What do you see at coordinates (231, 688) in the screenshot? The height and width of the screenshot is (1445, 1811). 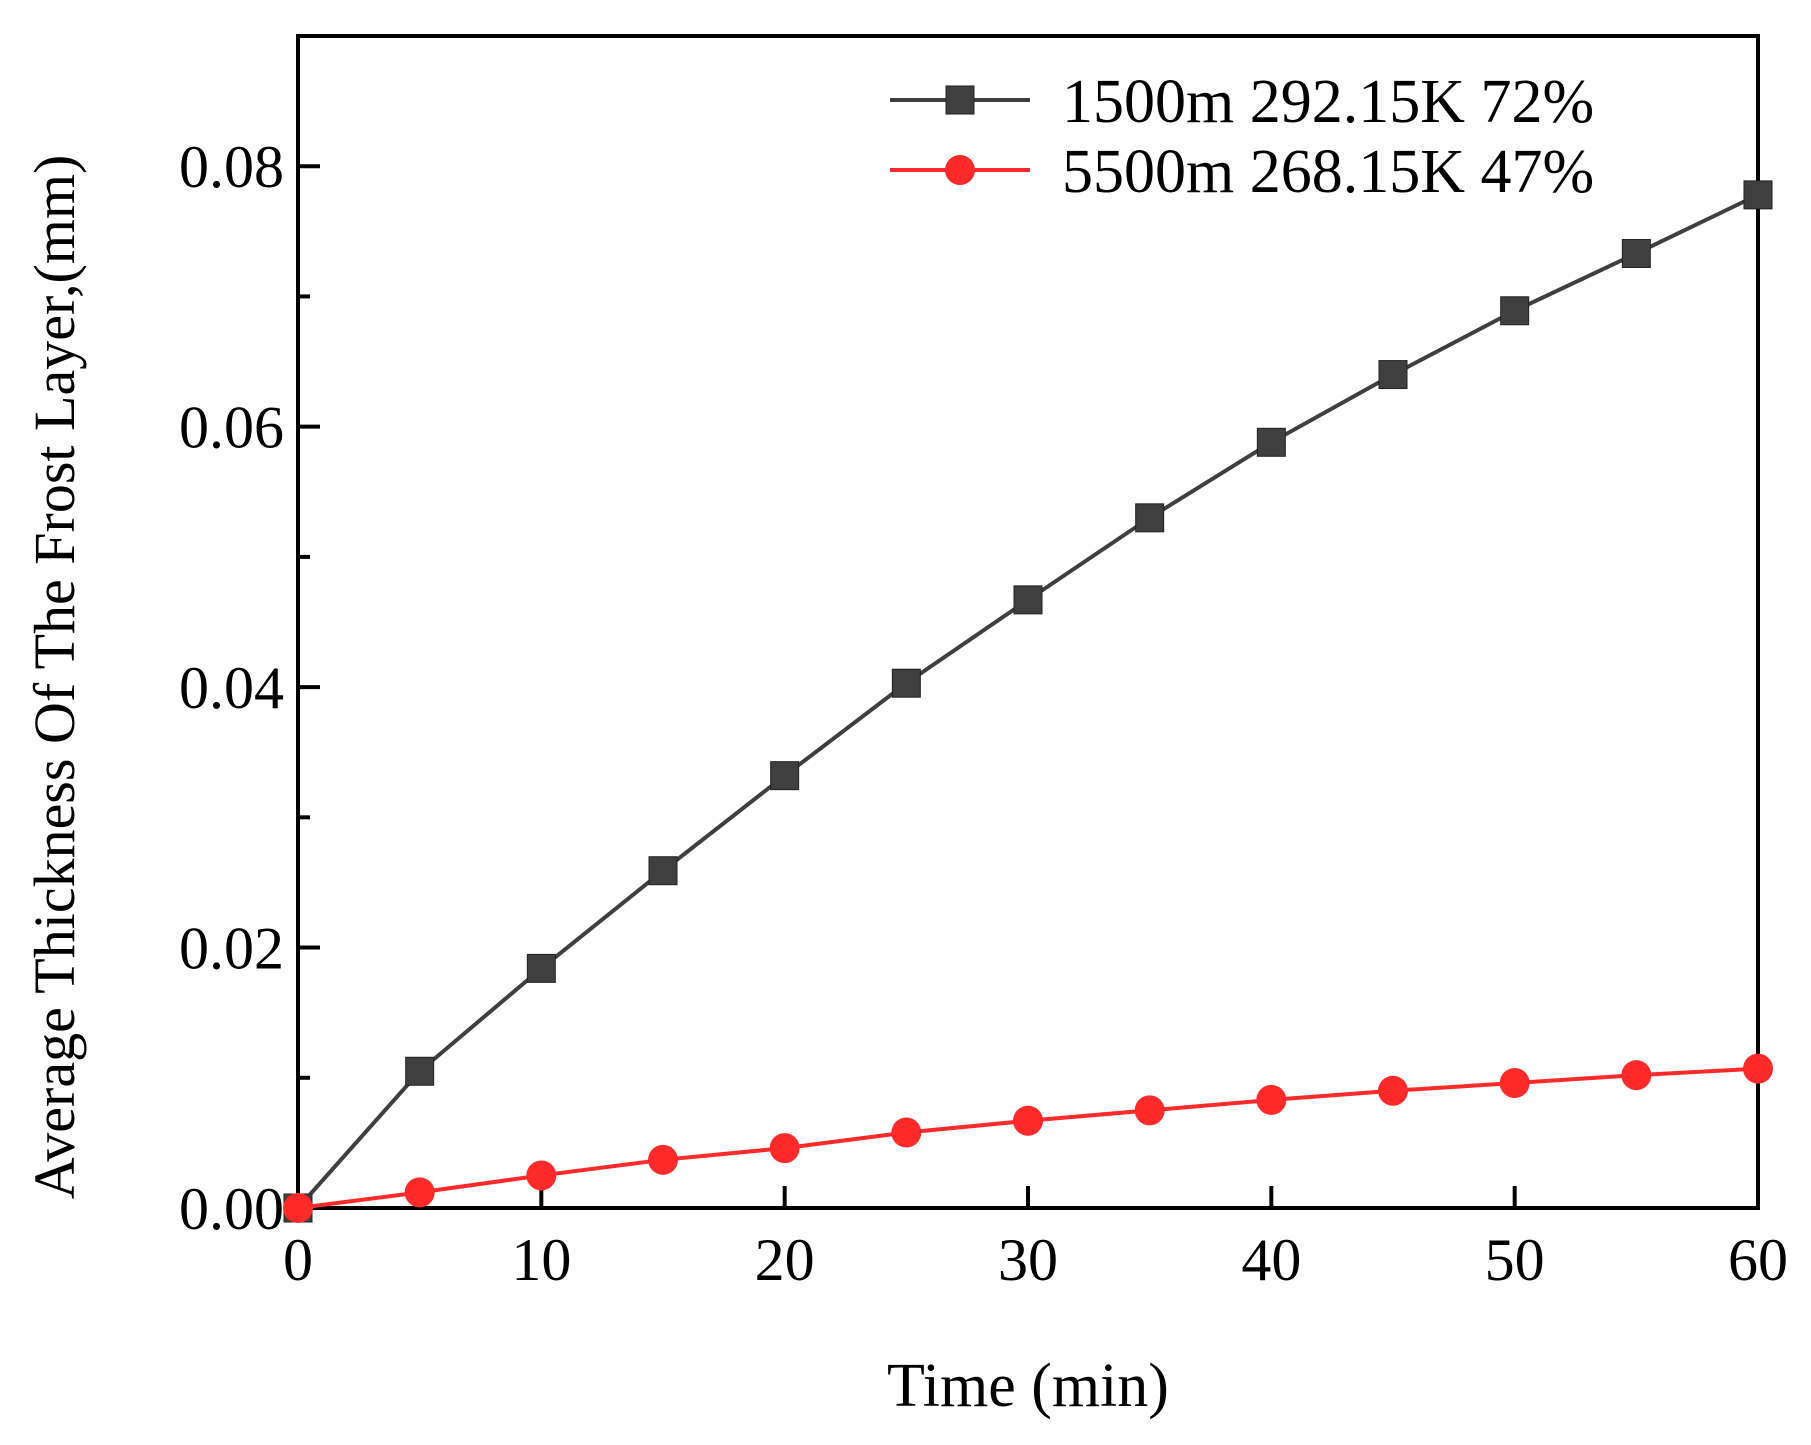 I see `y-tick-label: 0.04` at bounding box center [231, 688].